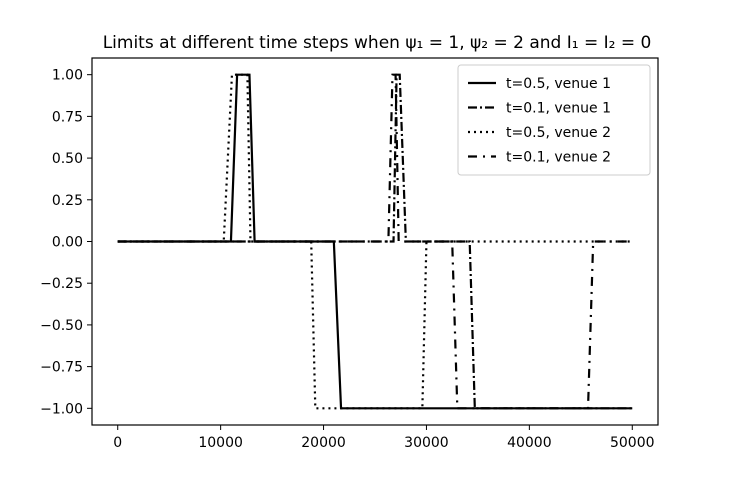 This screenshot has height=487, width=731. What do you see at coordinates (67, 159) in the screenshot?
I see `y-tick-label: 0.50` at bounding box center [67, 159].